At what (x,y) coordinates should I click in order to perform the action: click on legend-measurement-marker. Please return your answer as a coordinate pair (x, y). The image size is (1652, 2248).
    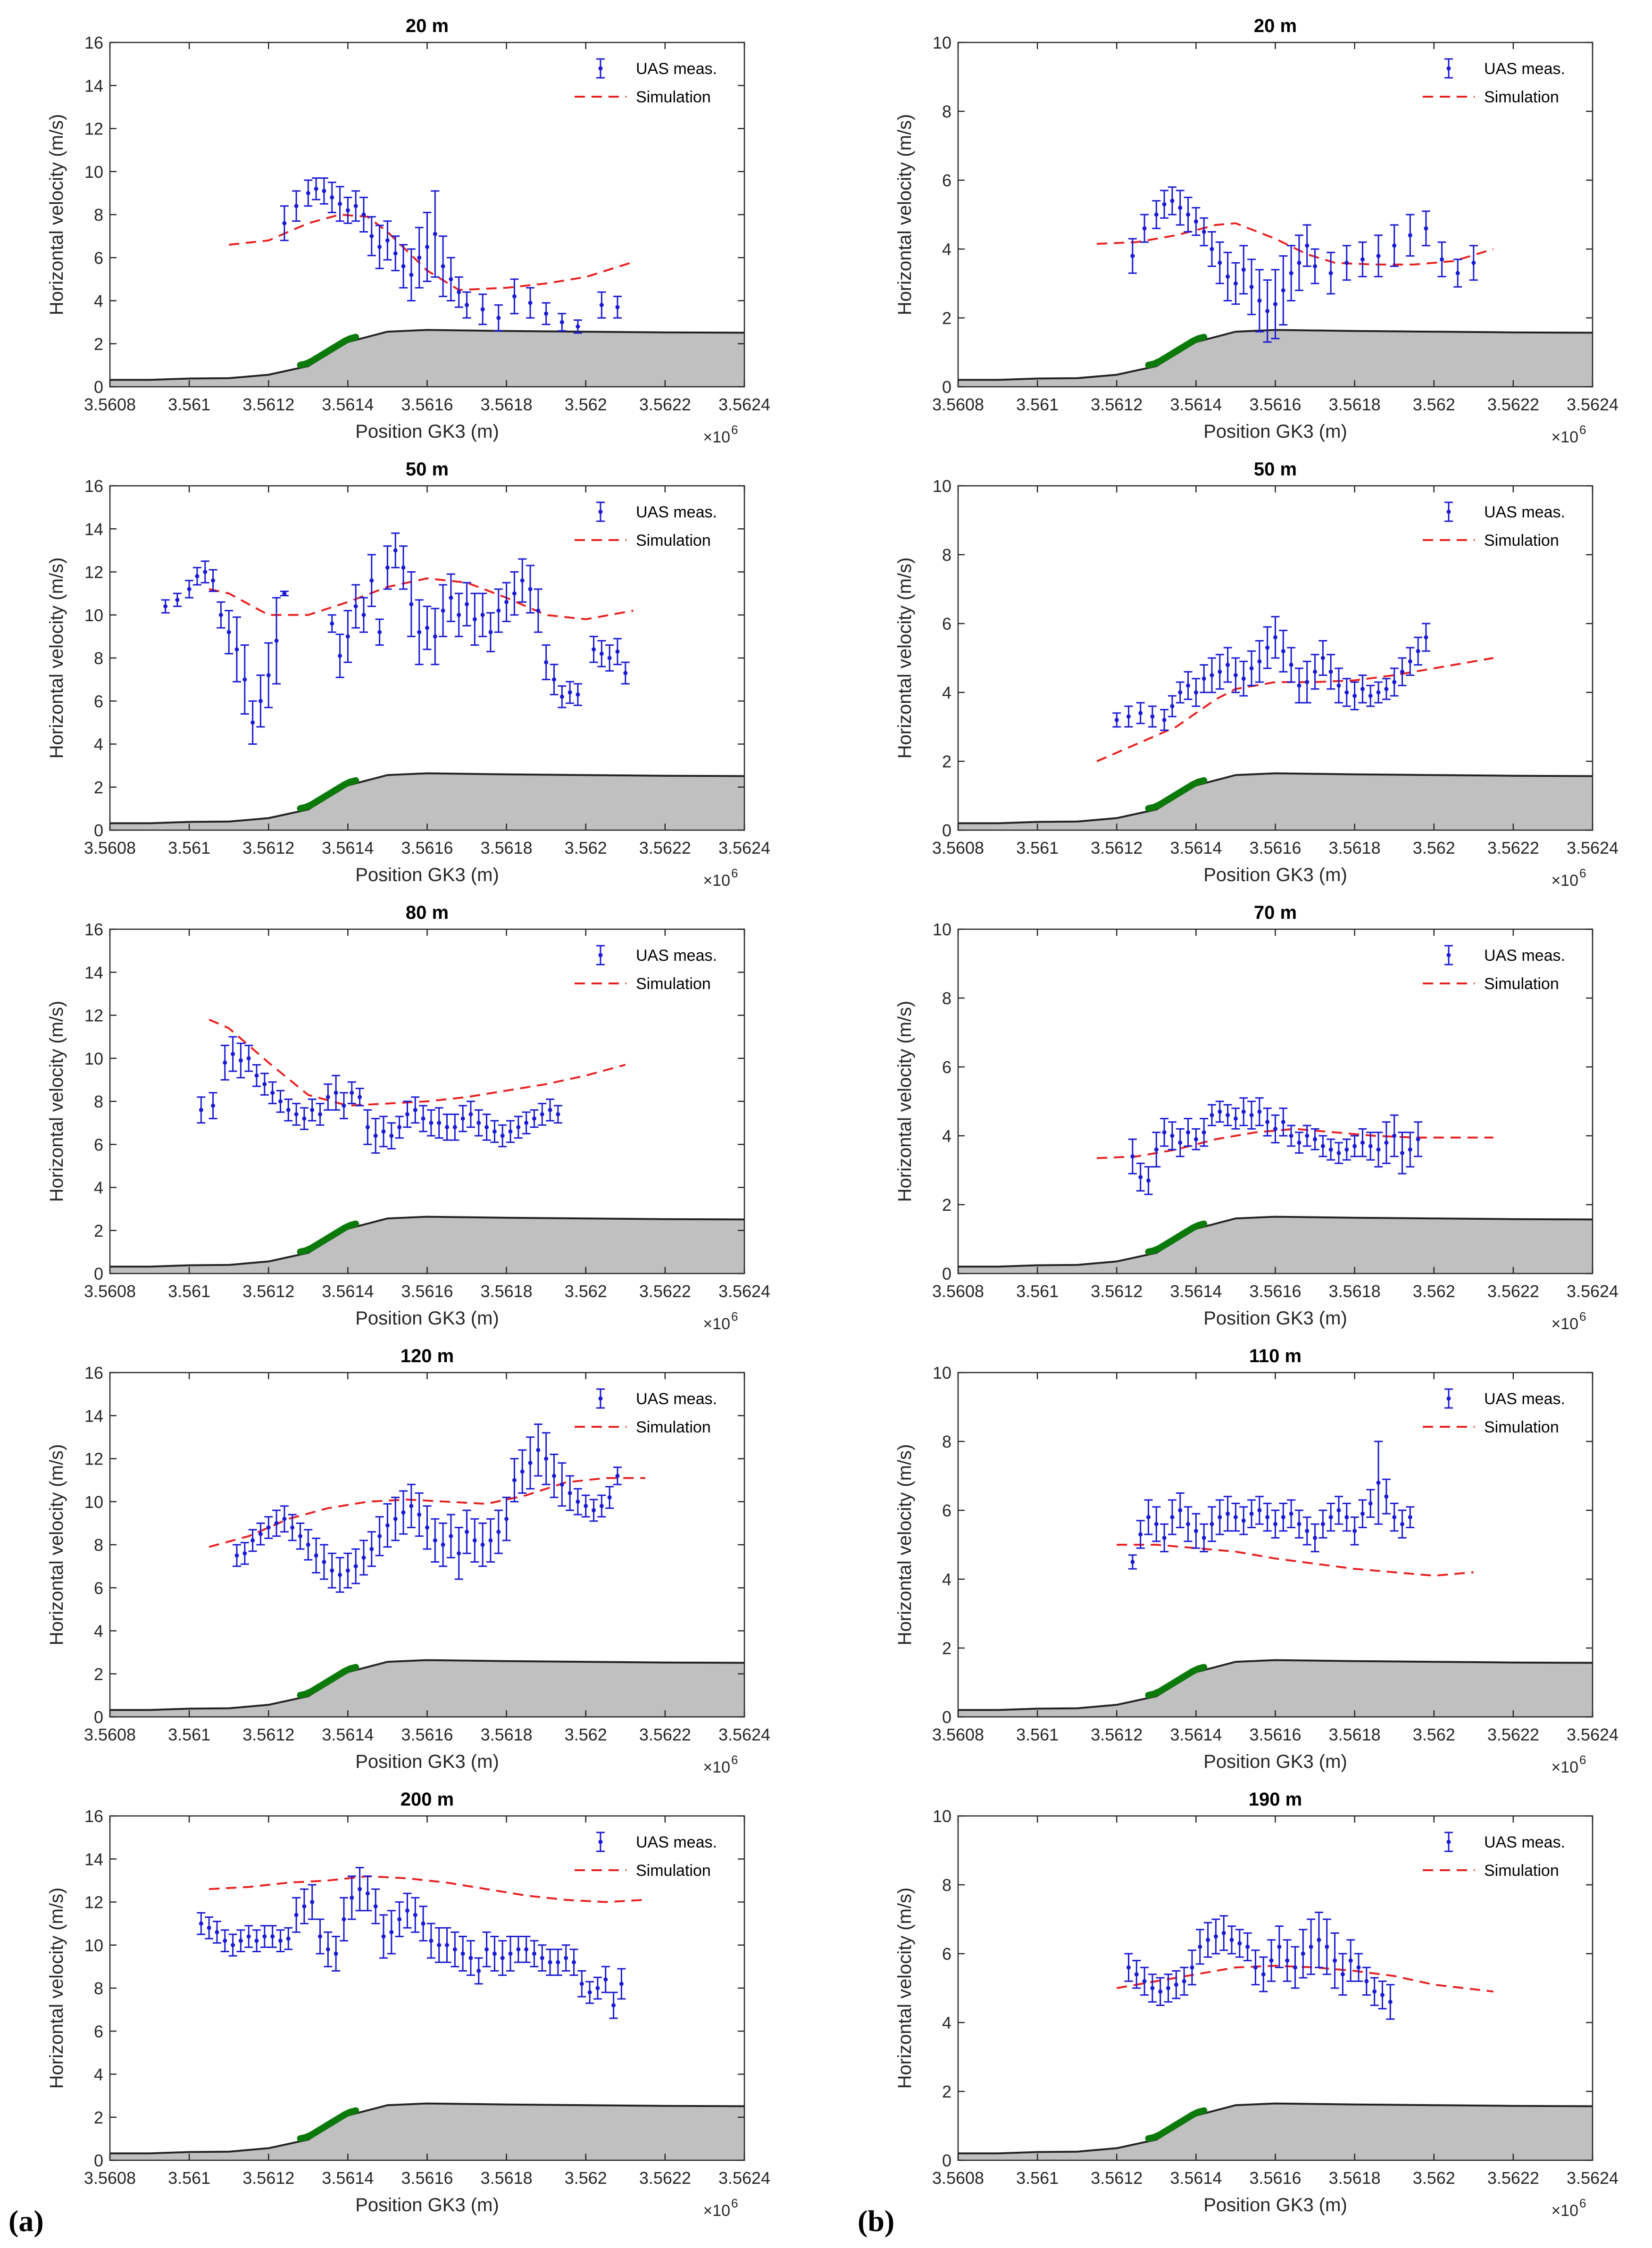
    Looking at the image, I should click on (1448, 512).